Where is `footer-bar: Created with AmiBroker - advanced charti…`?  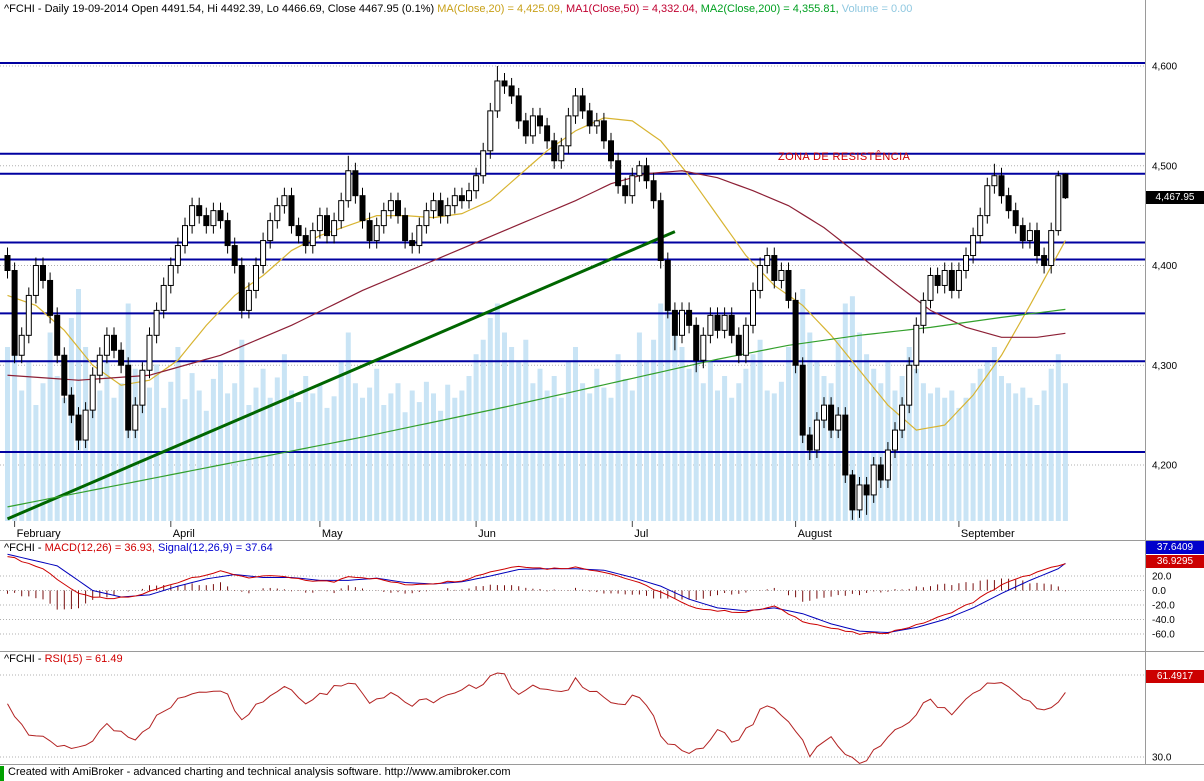
footer-bar: Created with AmiBroker - advanced charti… is located at coordinates (602, 773).